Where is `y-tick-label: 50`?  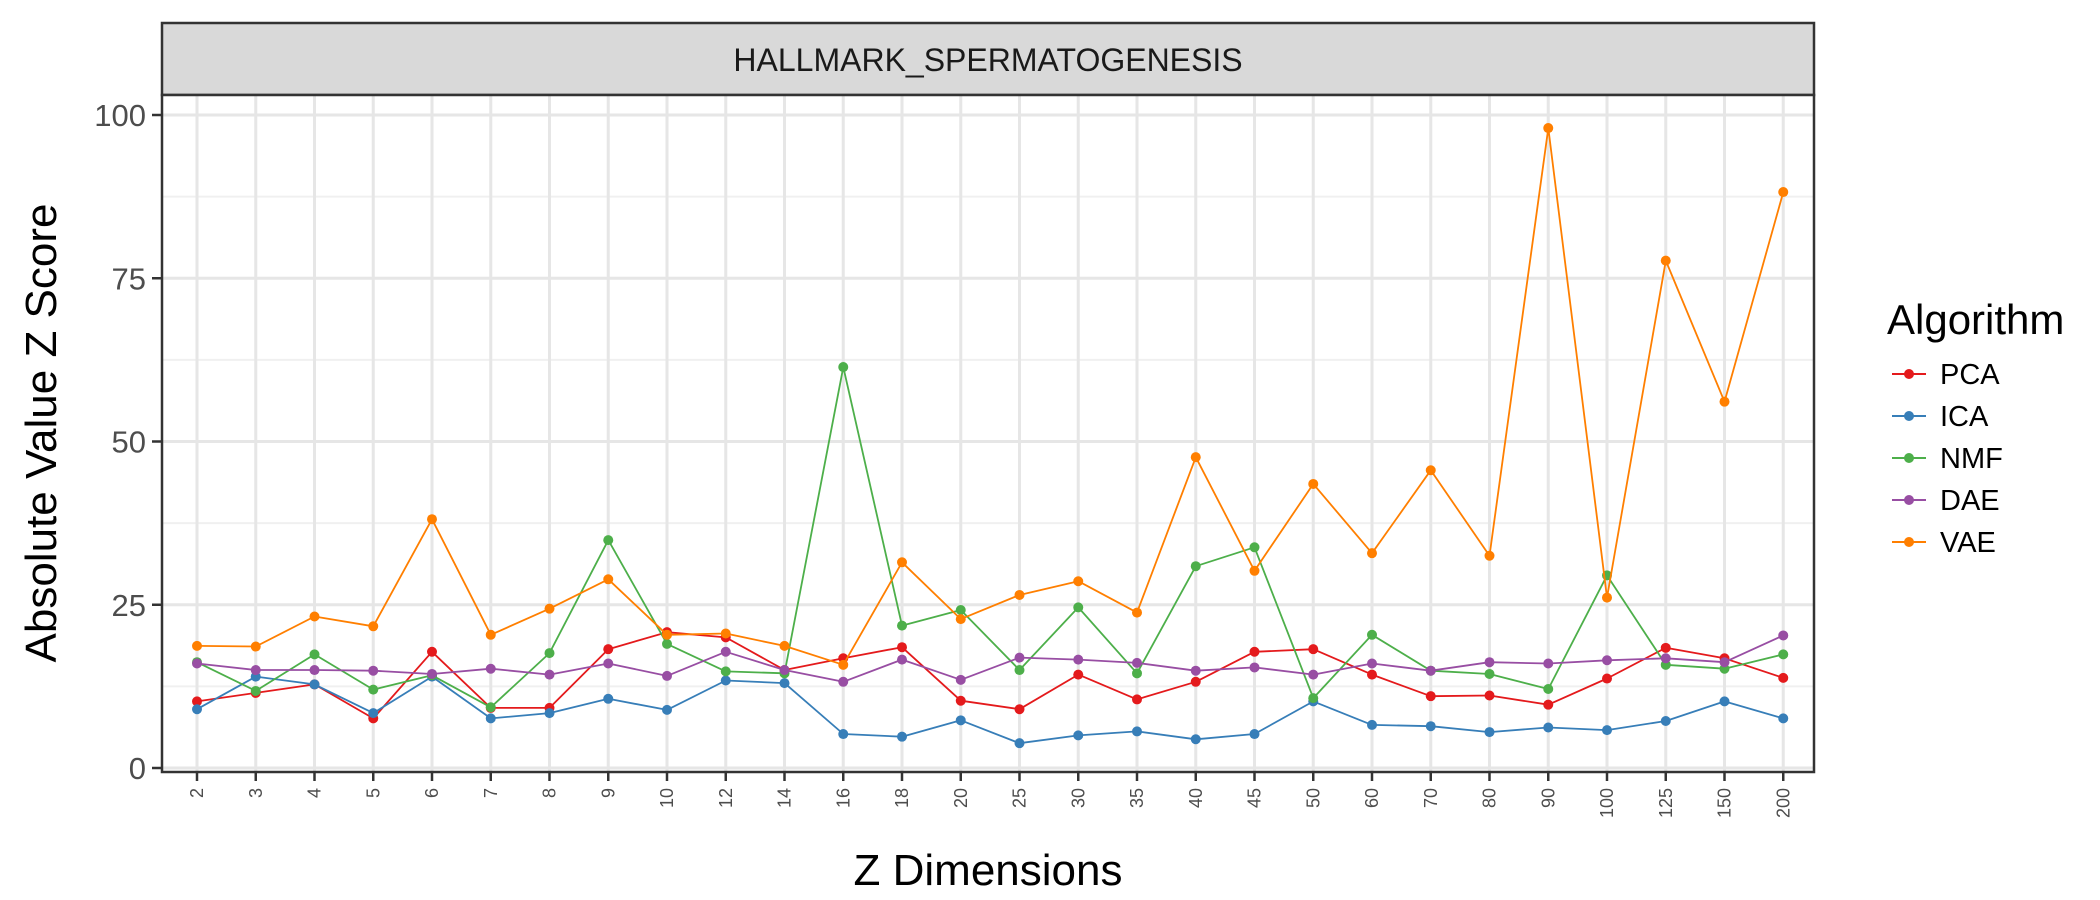 y-tick-label: 50 is located at coordinates (129, 442).